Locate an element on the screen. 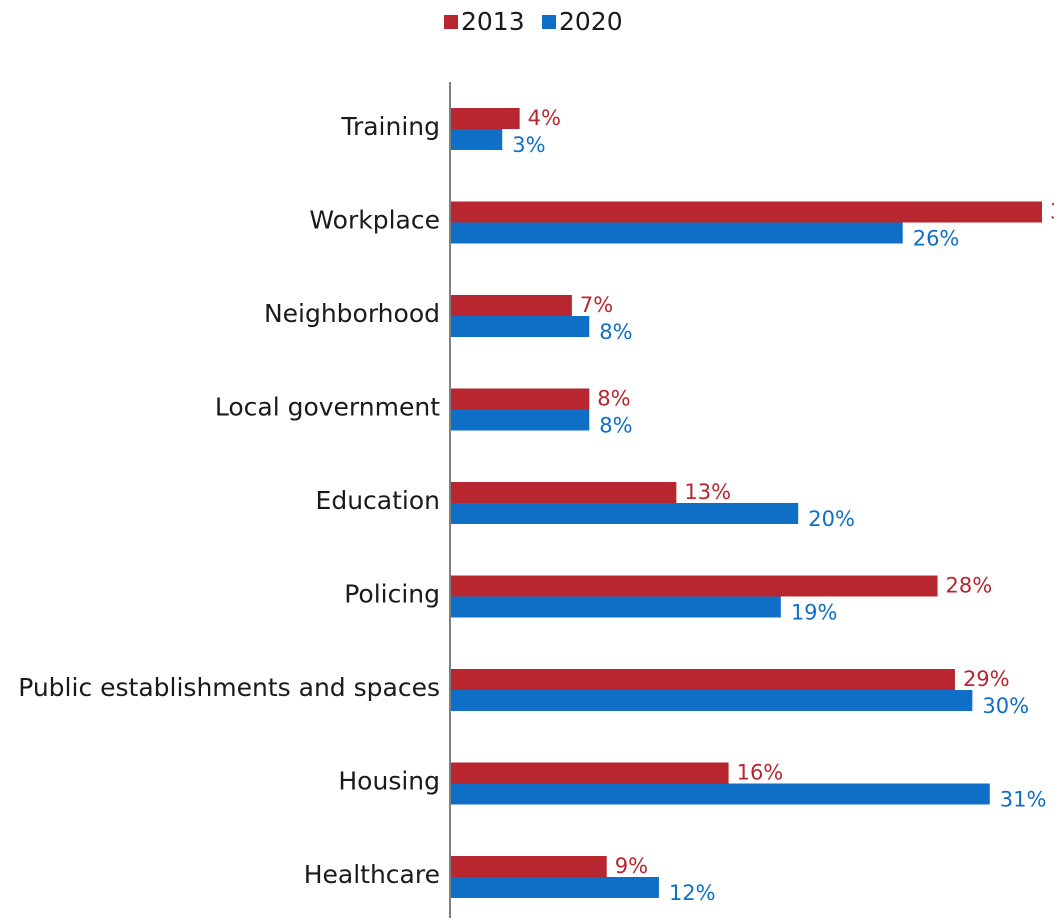 This screenshot has height=922, width=1054. value-label-2013-training: 4% is located at coordinates (544, 118).